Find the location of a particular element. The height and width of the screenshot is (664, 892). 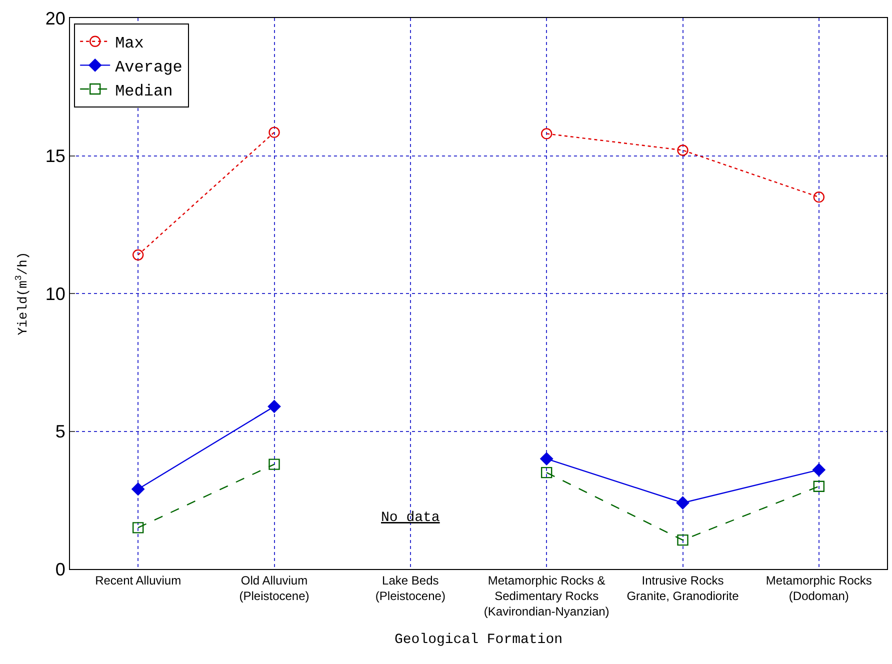

y-tick-label: 15 is located at coordinates (55, 156).